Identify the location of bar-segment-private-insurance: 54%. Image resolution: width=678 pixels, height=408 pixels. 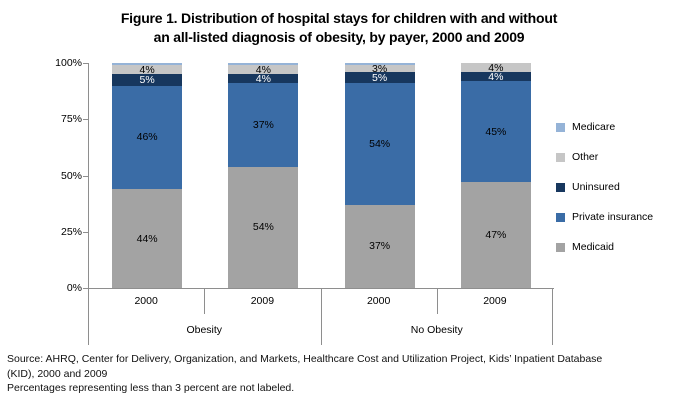
(379, 144).